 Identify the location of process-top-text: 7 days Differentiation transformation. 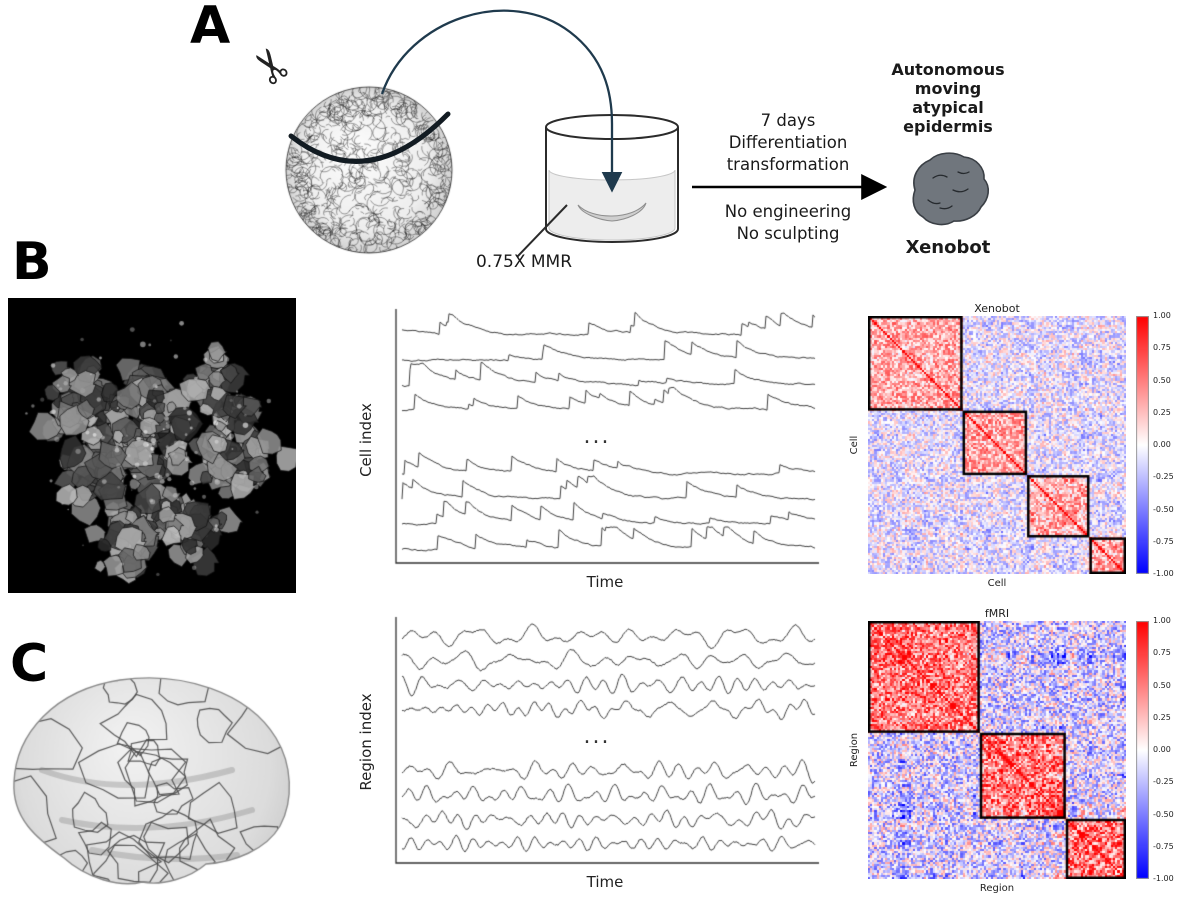
(788, 143).